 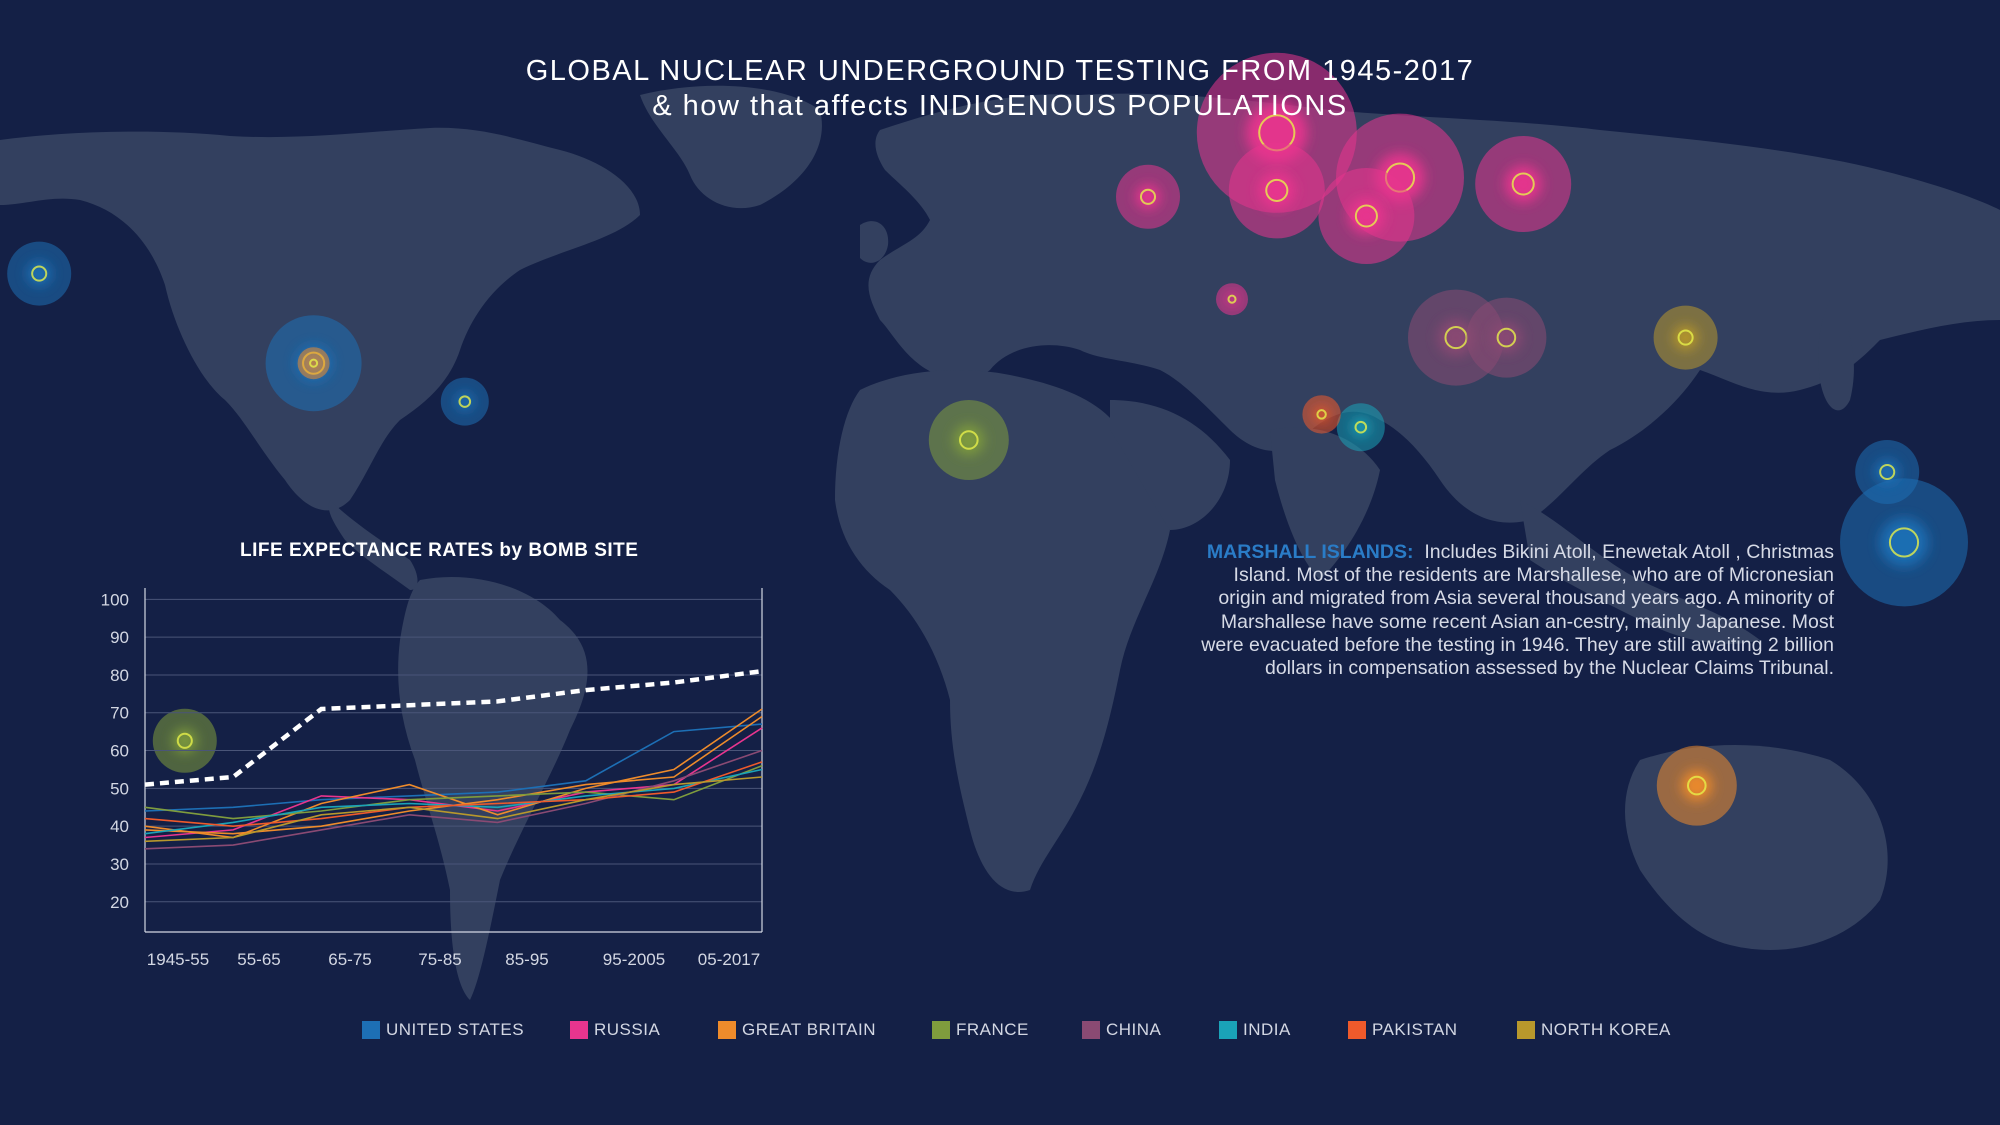 What do you see at coordinates (992, 1029) in the screenshot?
I see `legend-label: FRANCE` at bounding box center [992, 1029].